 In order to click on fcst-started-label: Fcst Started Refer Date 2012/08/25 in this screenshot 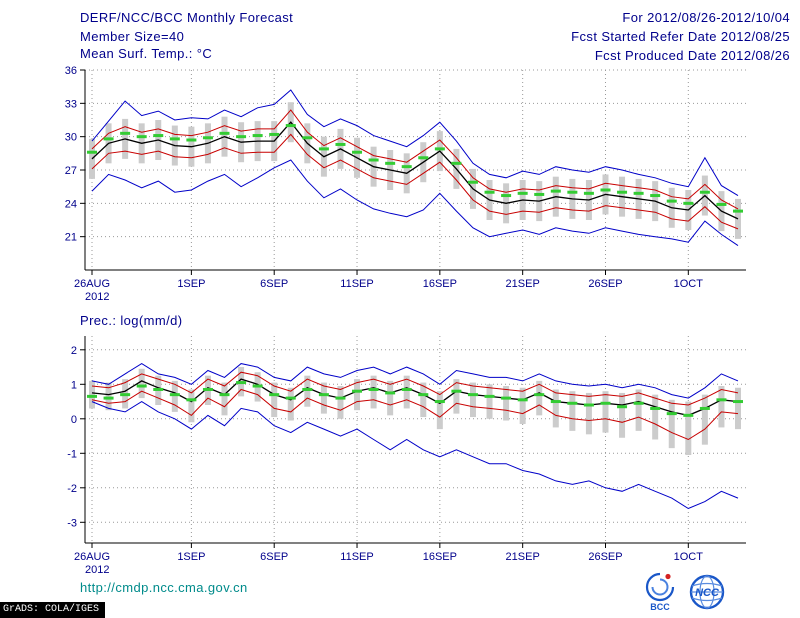, I will do `click(680, 36)`.